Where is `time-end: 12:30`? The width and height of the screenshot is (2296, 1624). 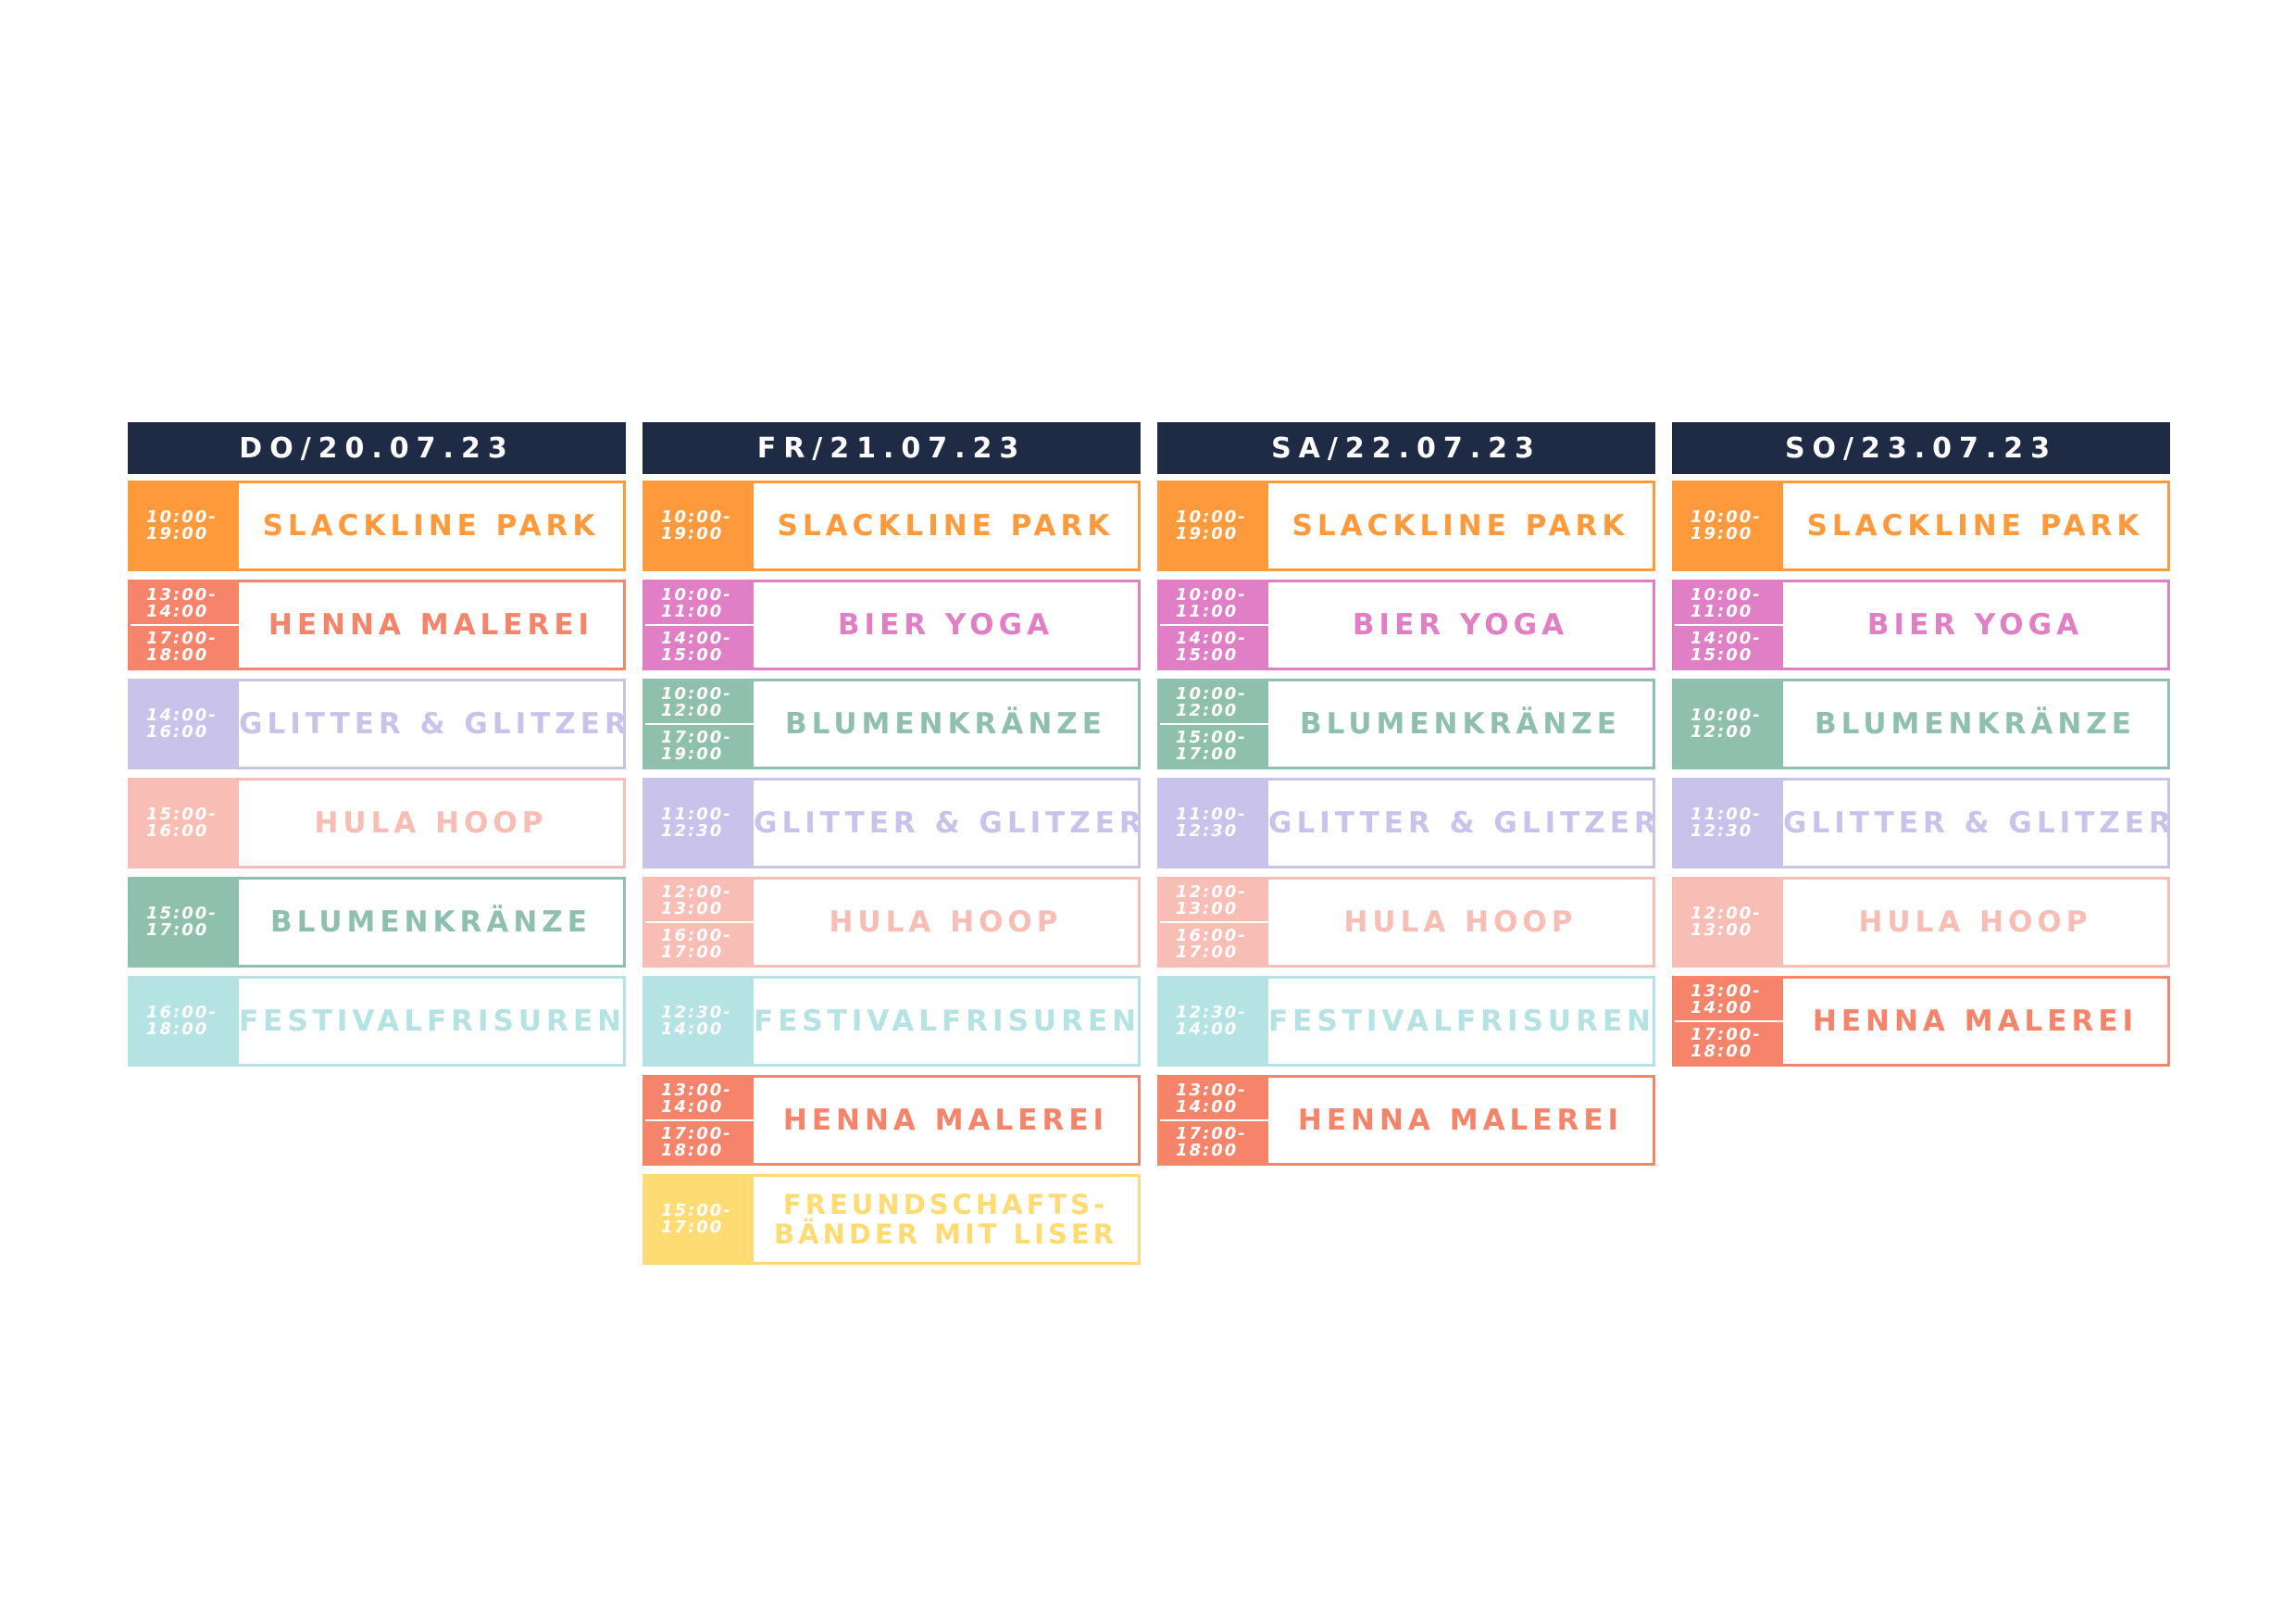 time-end: 12:30 is located at coordinates (692, 831).